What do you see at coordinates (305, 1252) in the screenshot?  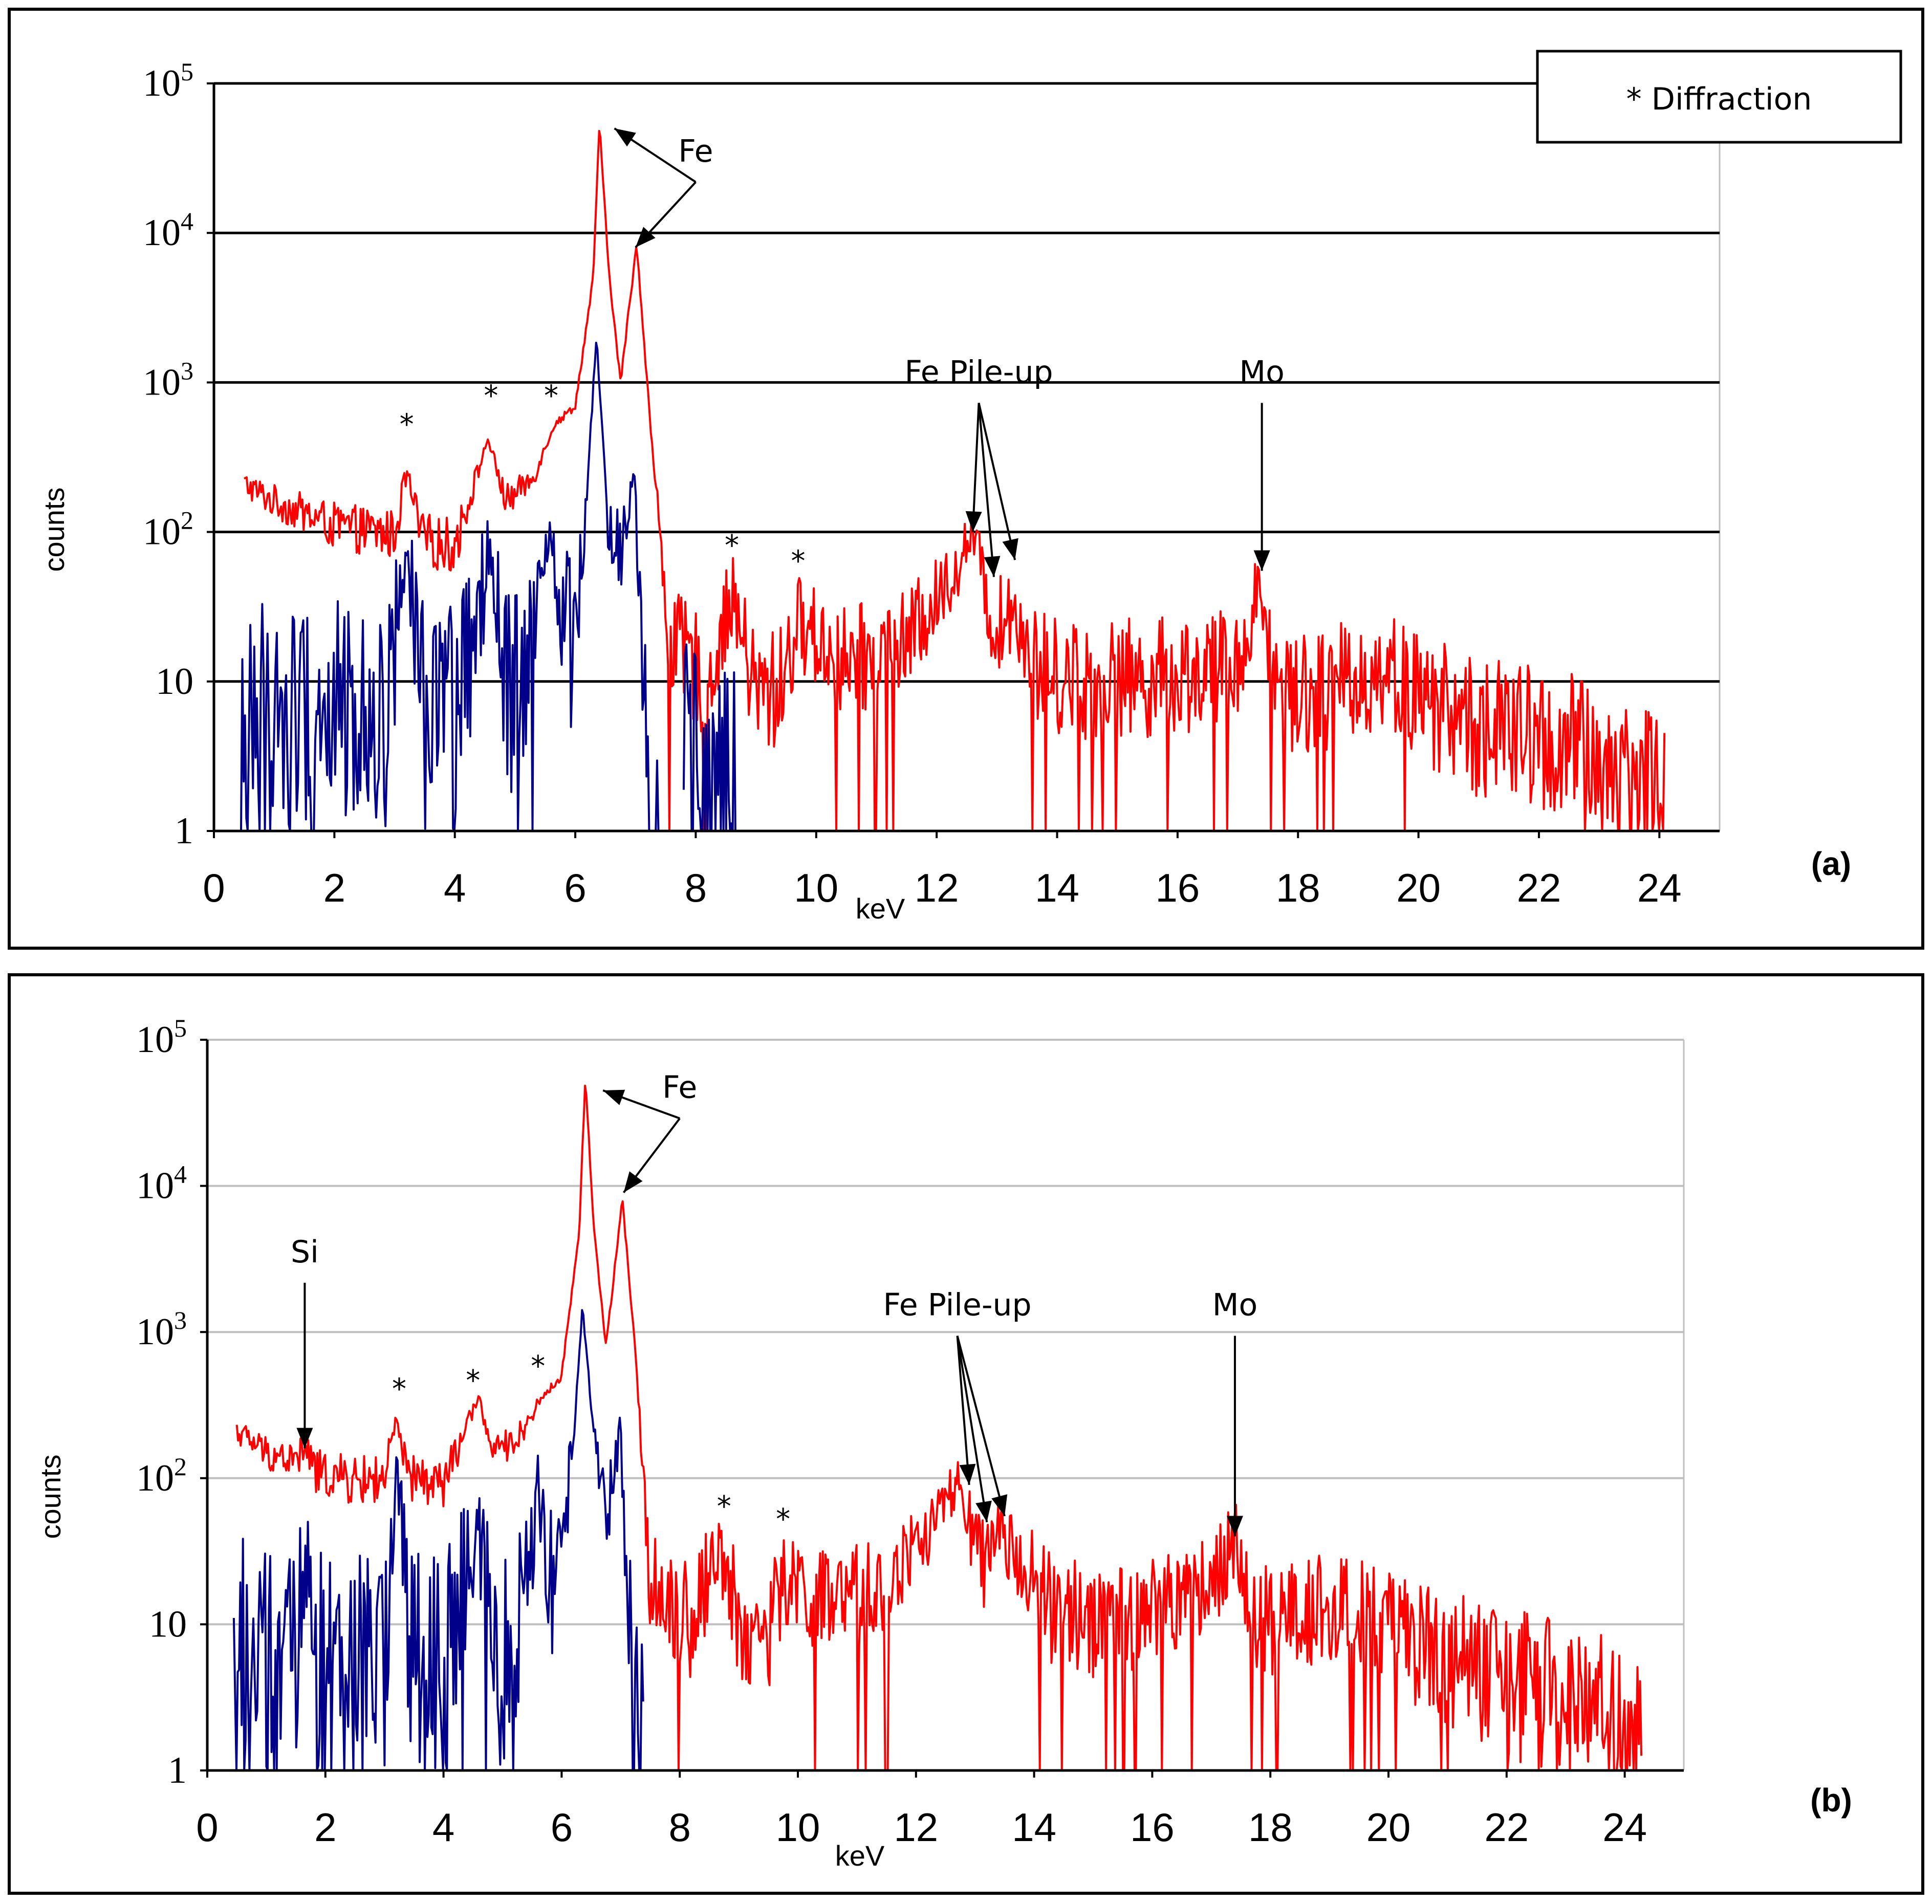 I see `annotation-si: Si` at bounding box center [305, 1252].